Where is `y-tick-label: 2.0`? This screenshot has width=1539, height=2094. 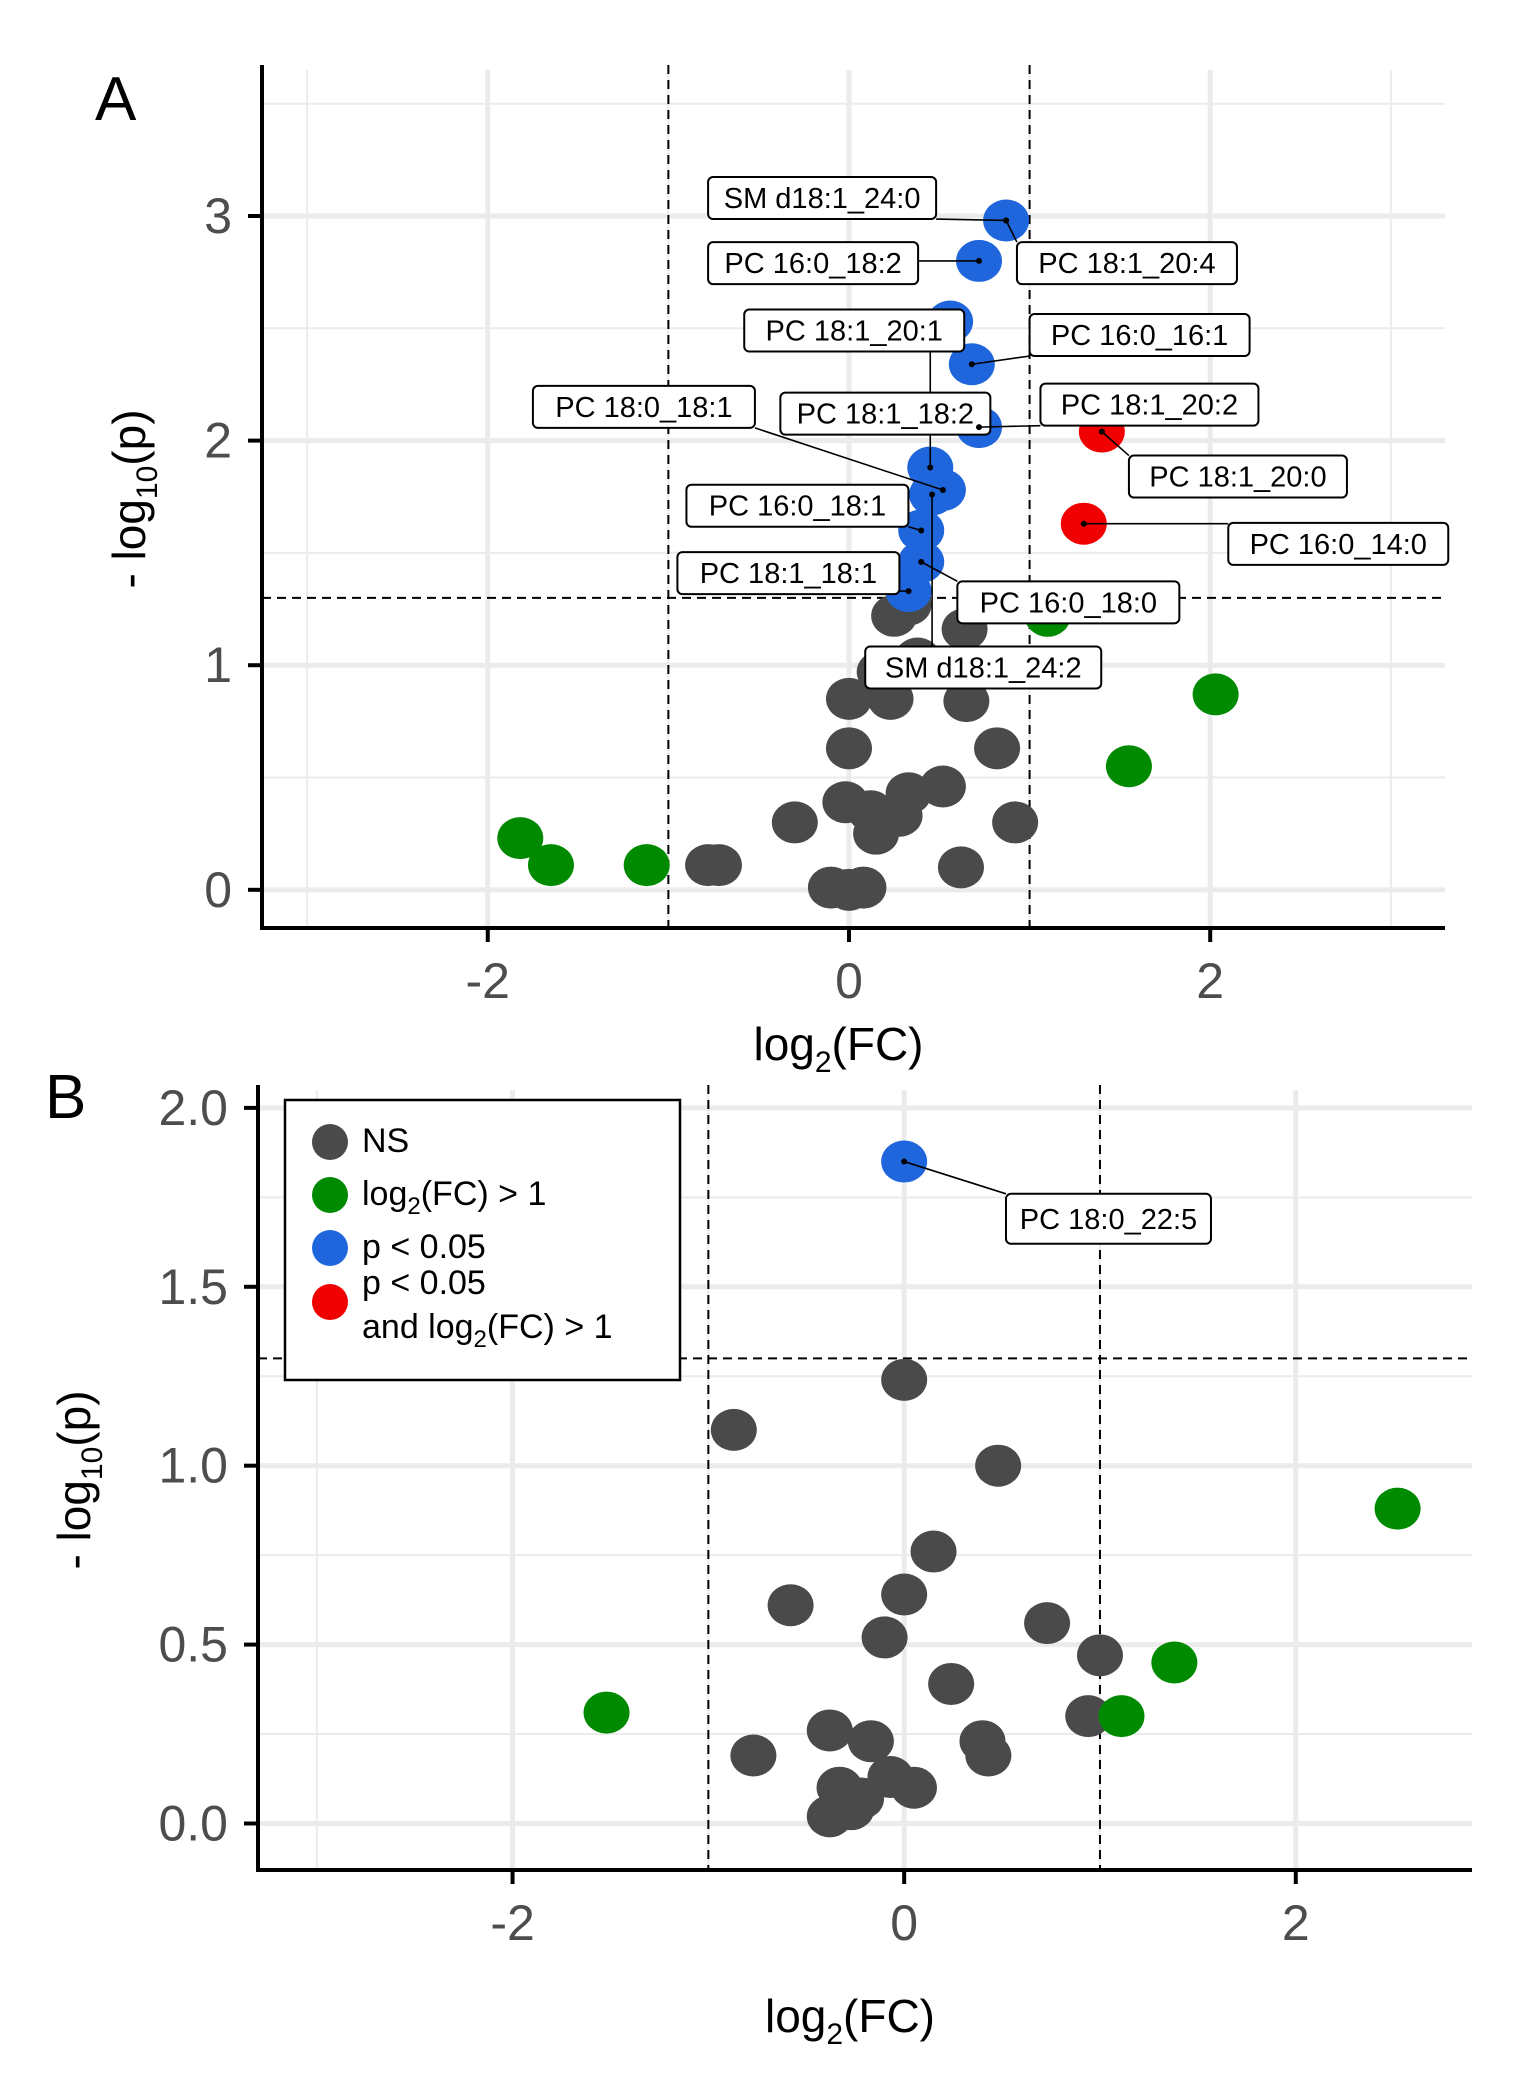 y-tick-label: 2.0 is located at coordinates (193, 1108).